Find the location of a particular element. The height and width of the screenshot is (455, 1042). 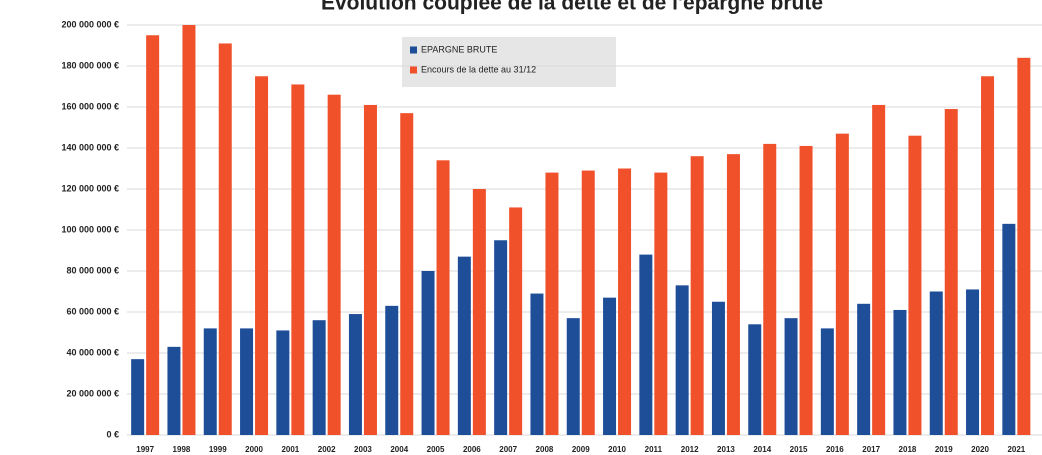

legend-box is located at coordinates (509, 62).